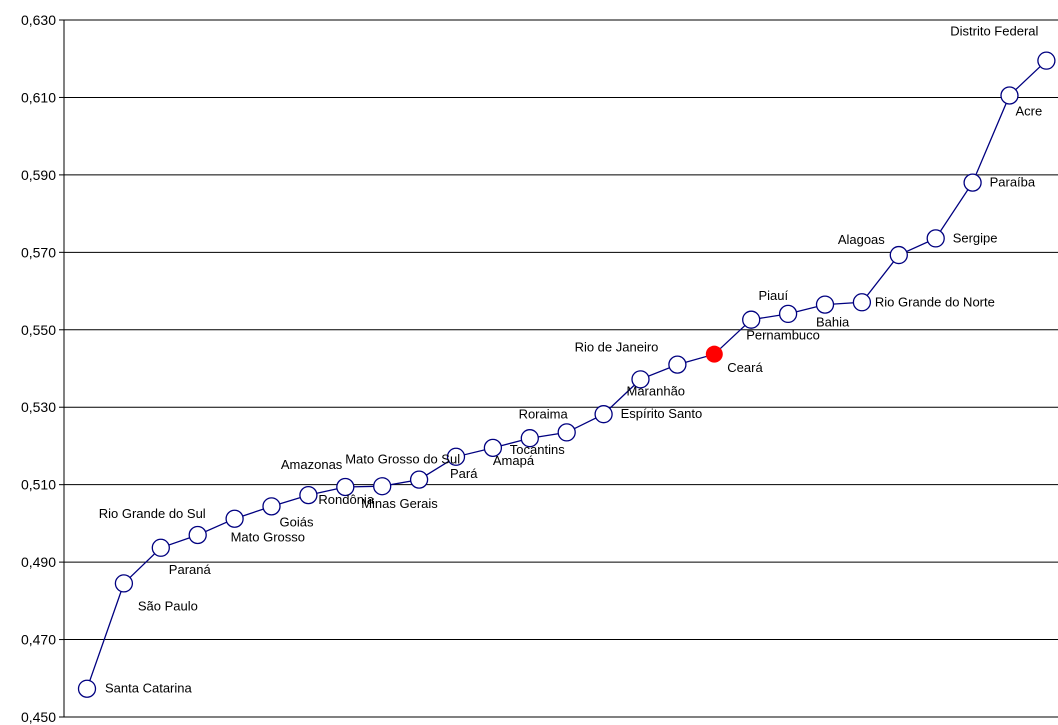 This screenshot has width=1058, height=725. I want to click on data-label: Pará, so click(464, 473).